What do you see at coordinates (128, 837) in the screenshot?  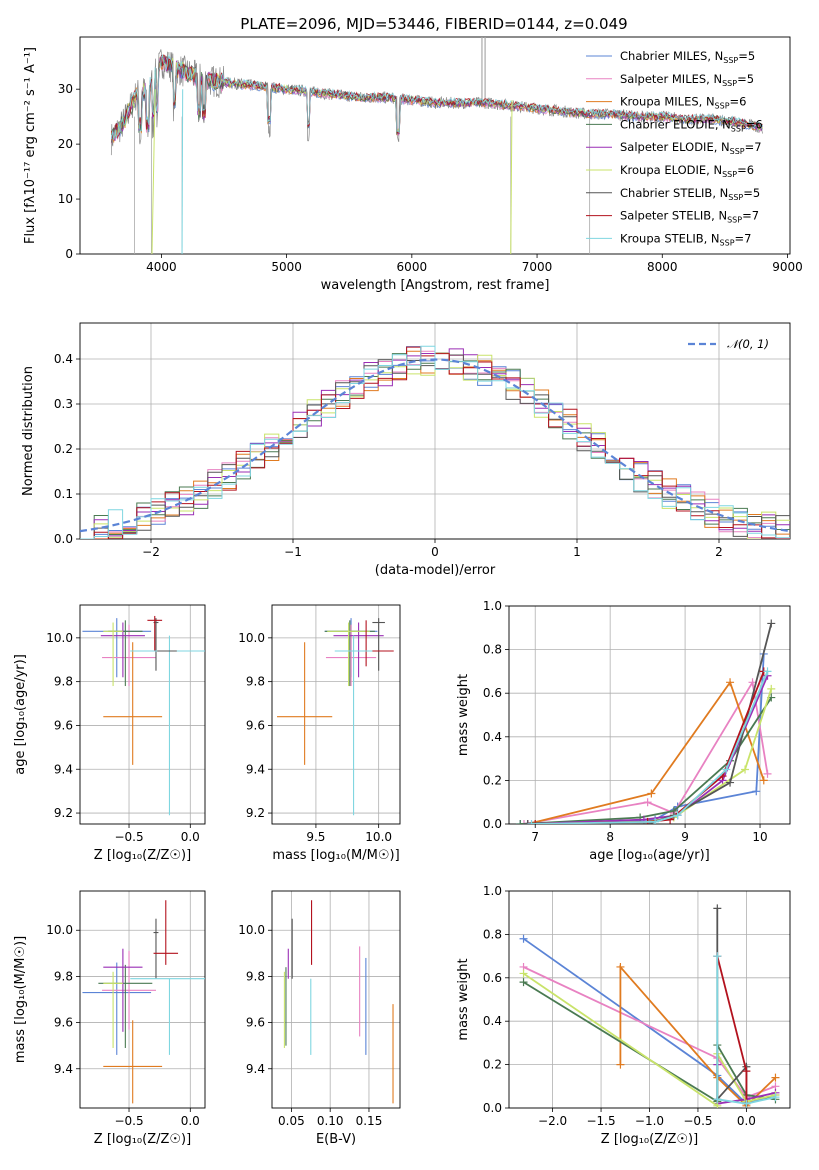 I see `x-tick-label: −0.5` at bounding box center [128, 837].